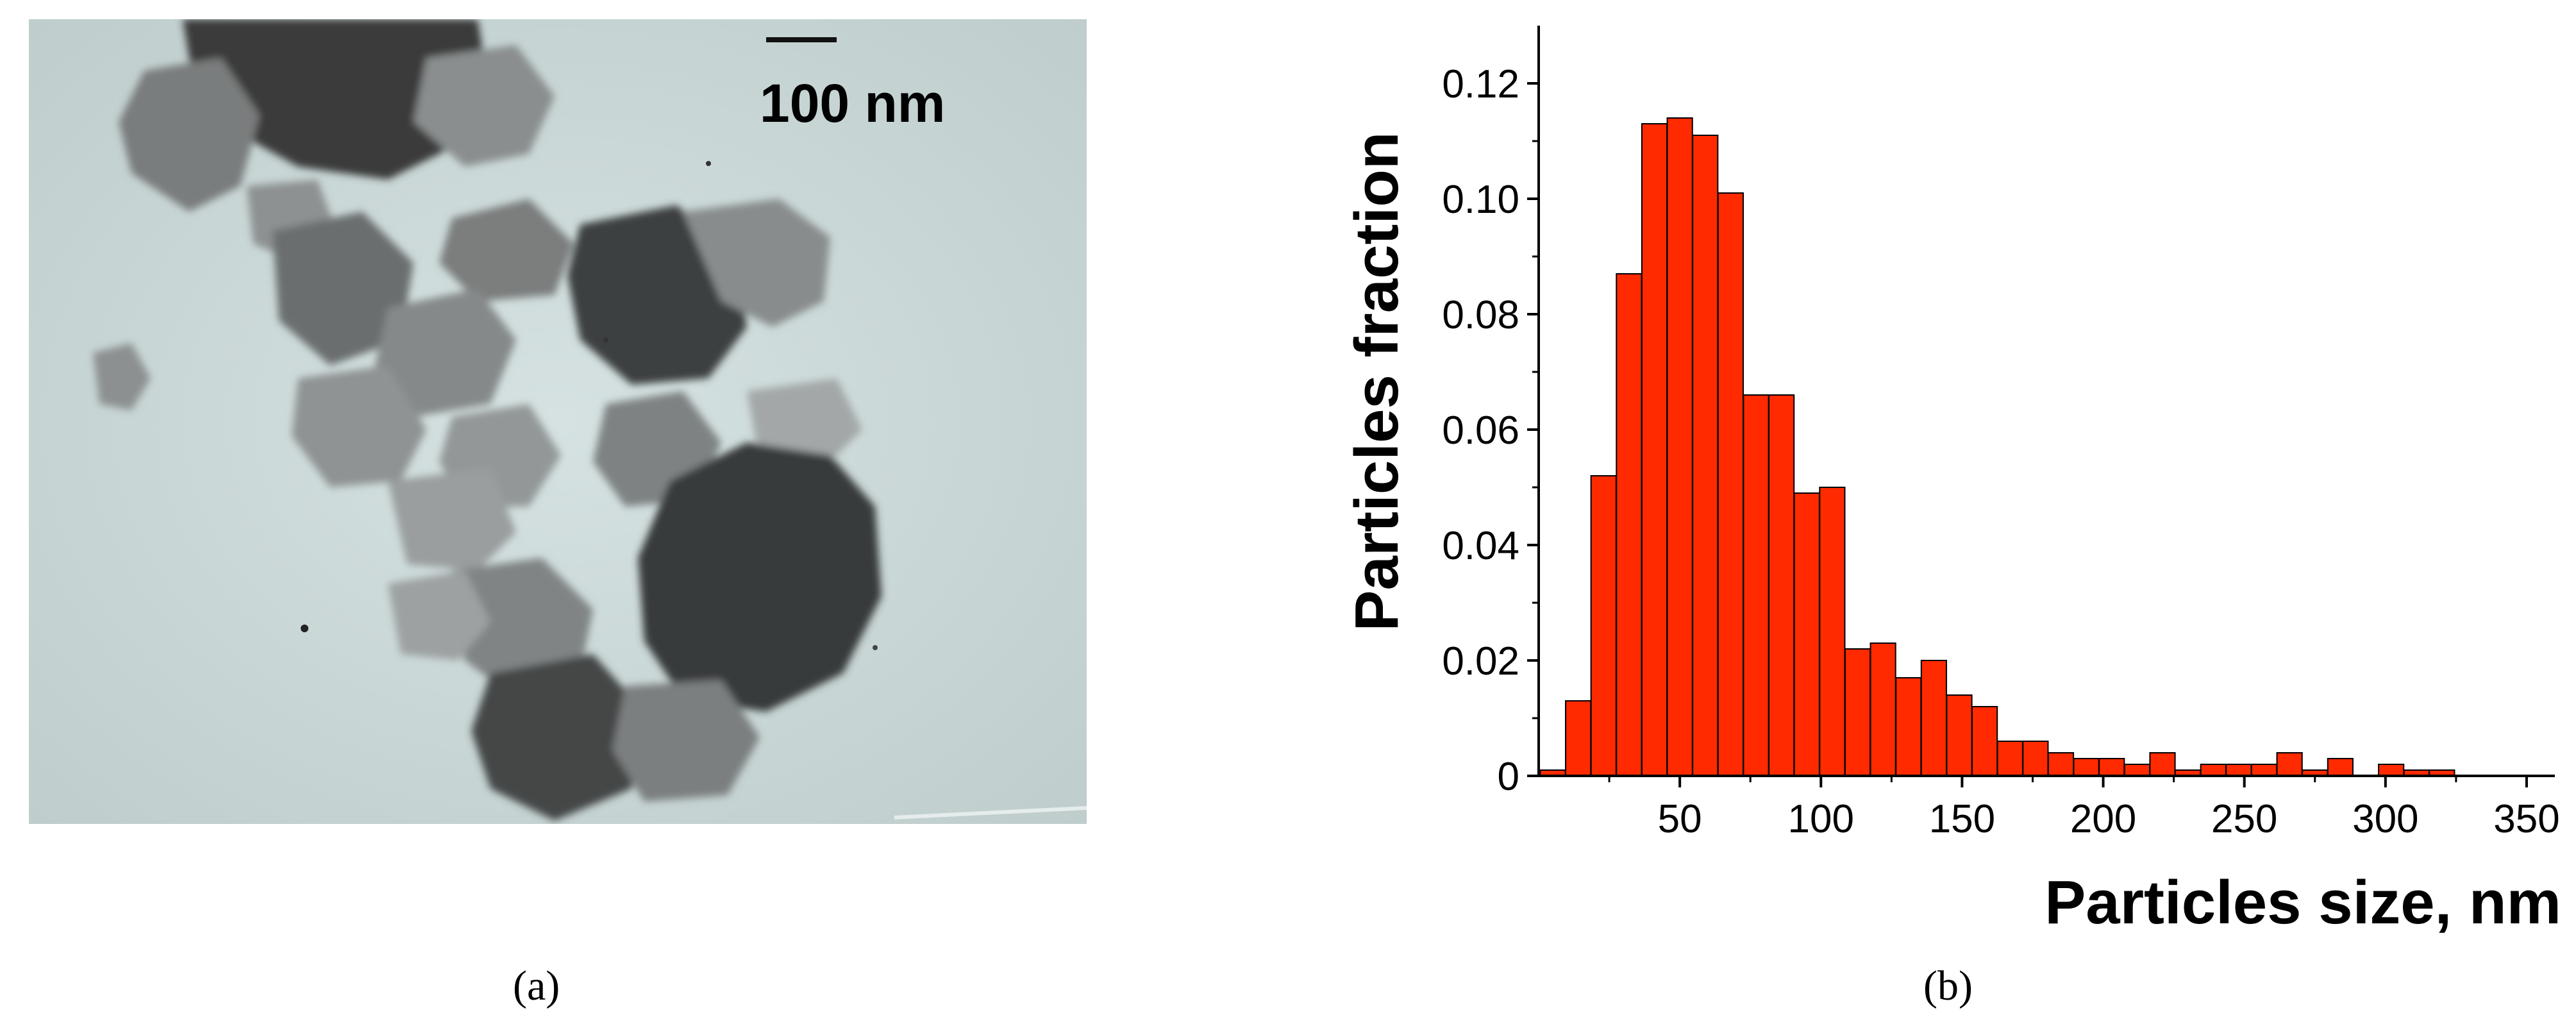 The height and width of the screenshot is (1033, 2576). Describe the element at coordinates (1821, 819) in the screenshot. I see `x-tick-label: 100` at that location.